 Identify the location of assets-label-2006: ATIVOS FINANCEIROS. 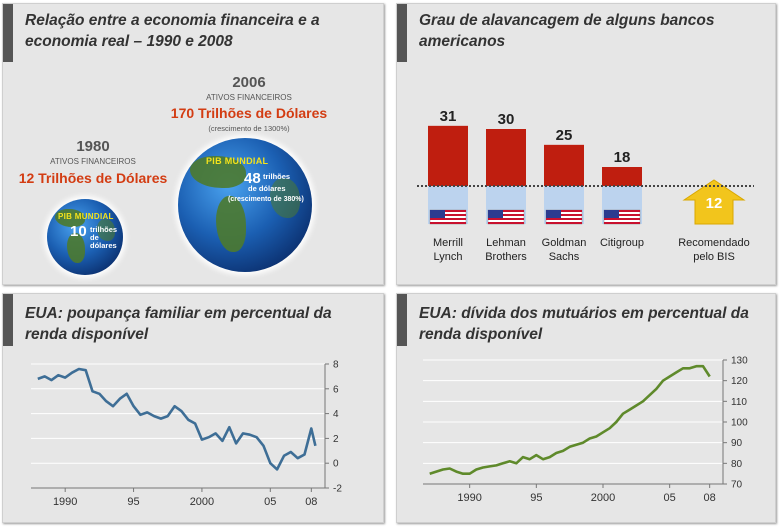
(249, 97).